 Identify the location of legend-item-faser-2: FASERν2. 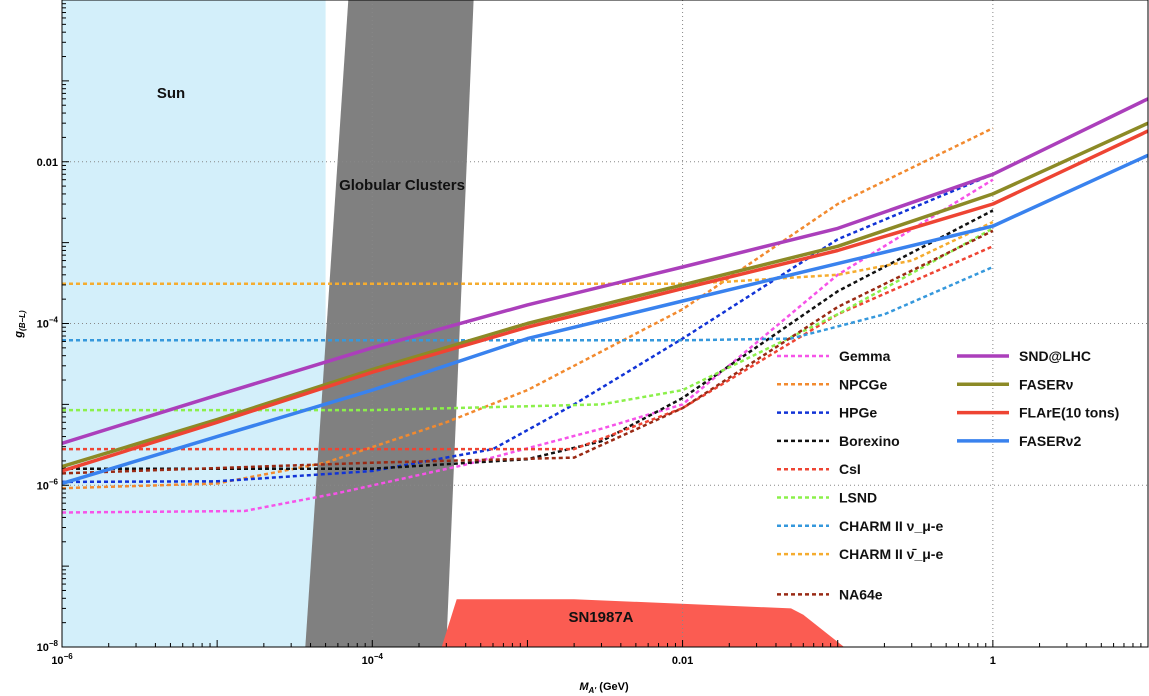
(1019, 441).